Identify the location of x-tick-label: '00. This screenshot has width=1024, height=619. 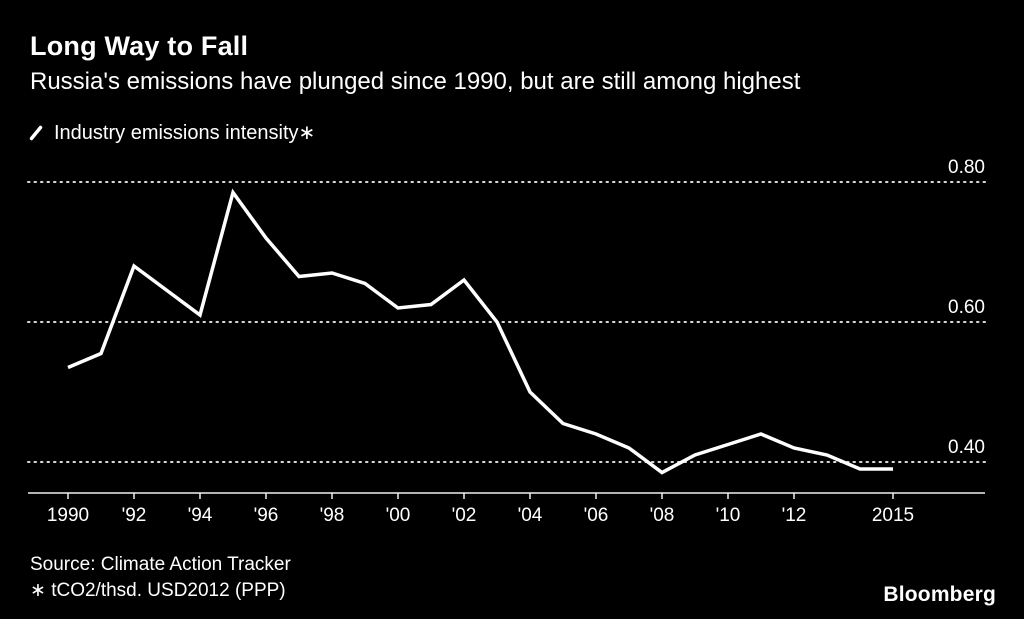
(398, 515).